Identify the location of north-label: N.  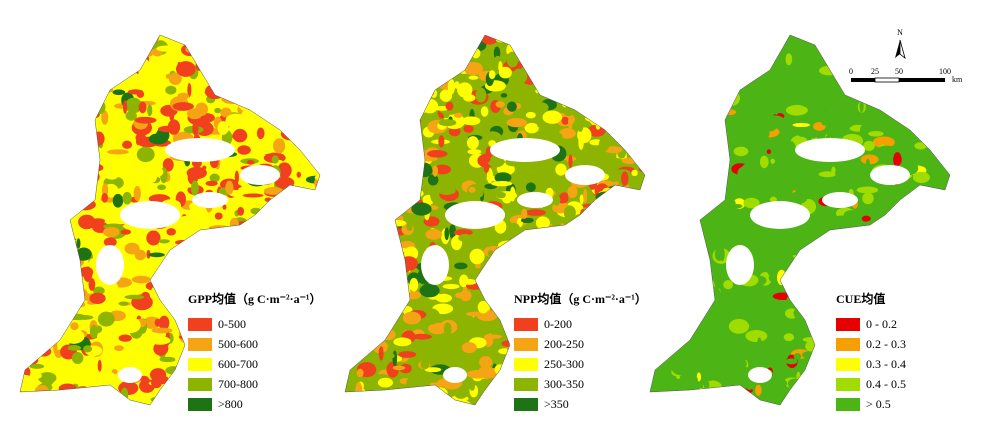
(900, 32).